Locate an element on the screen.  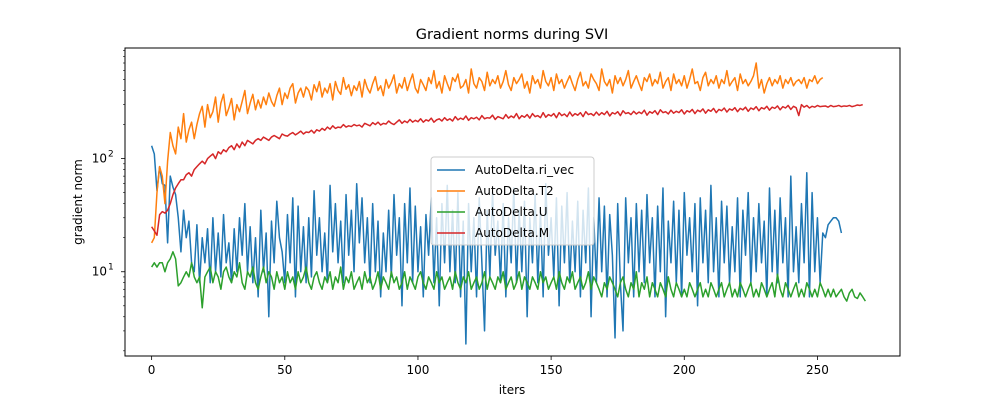
x-tick-label: 250 is located at coordinates (817, 370).